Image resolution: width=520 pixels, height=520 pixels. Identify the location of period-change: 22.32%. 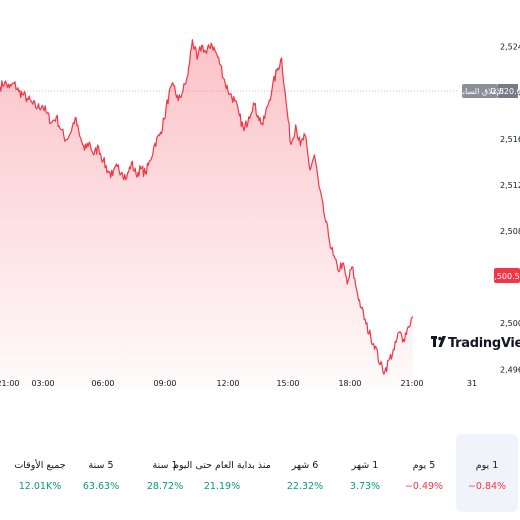
(305, 486).